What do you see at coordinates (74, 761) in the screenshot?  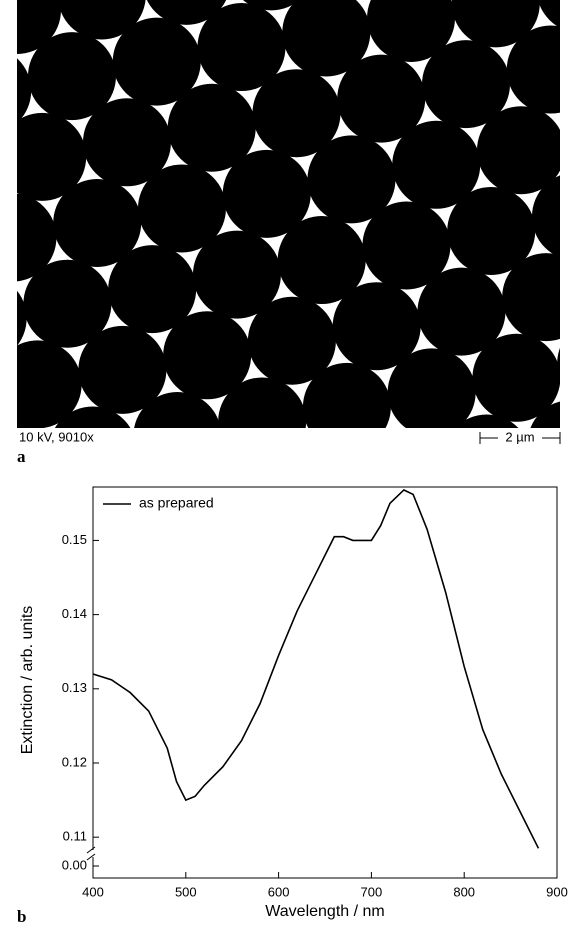 I see `y-tick-label: 0.12` at bounding box center [74, 761].